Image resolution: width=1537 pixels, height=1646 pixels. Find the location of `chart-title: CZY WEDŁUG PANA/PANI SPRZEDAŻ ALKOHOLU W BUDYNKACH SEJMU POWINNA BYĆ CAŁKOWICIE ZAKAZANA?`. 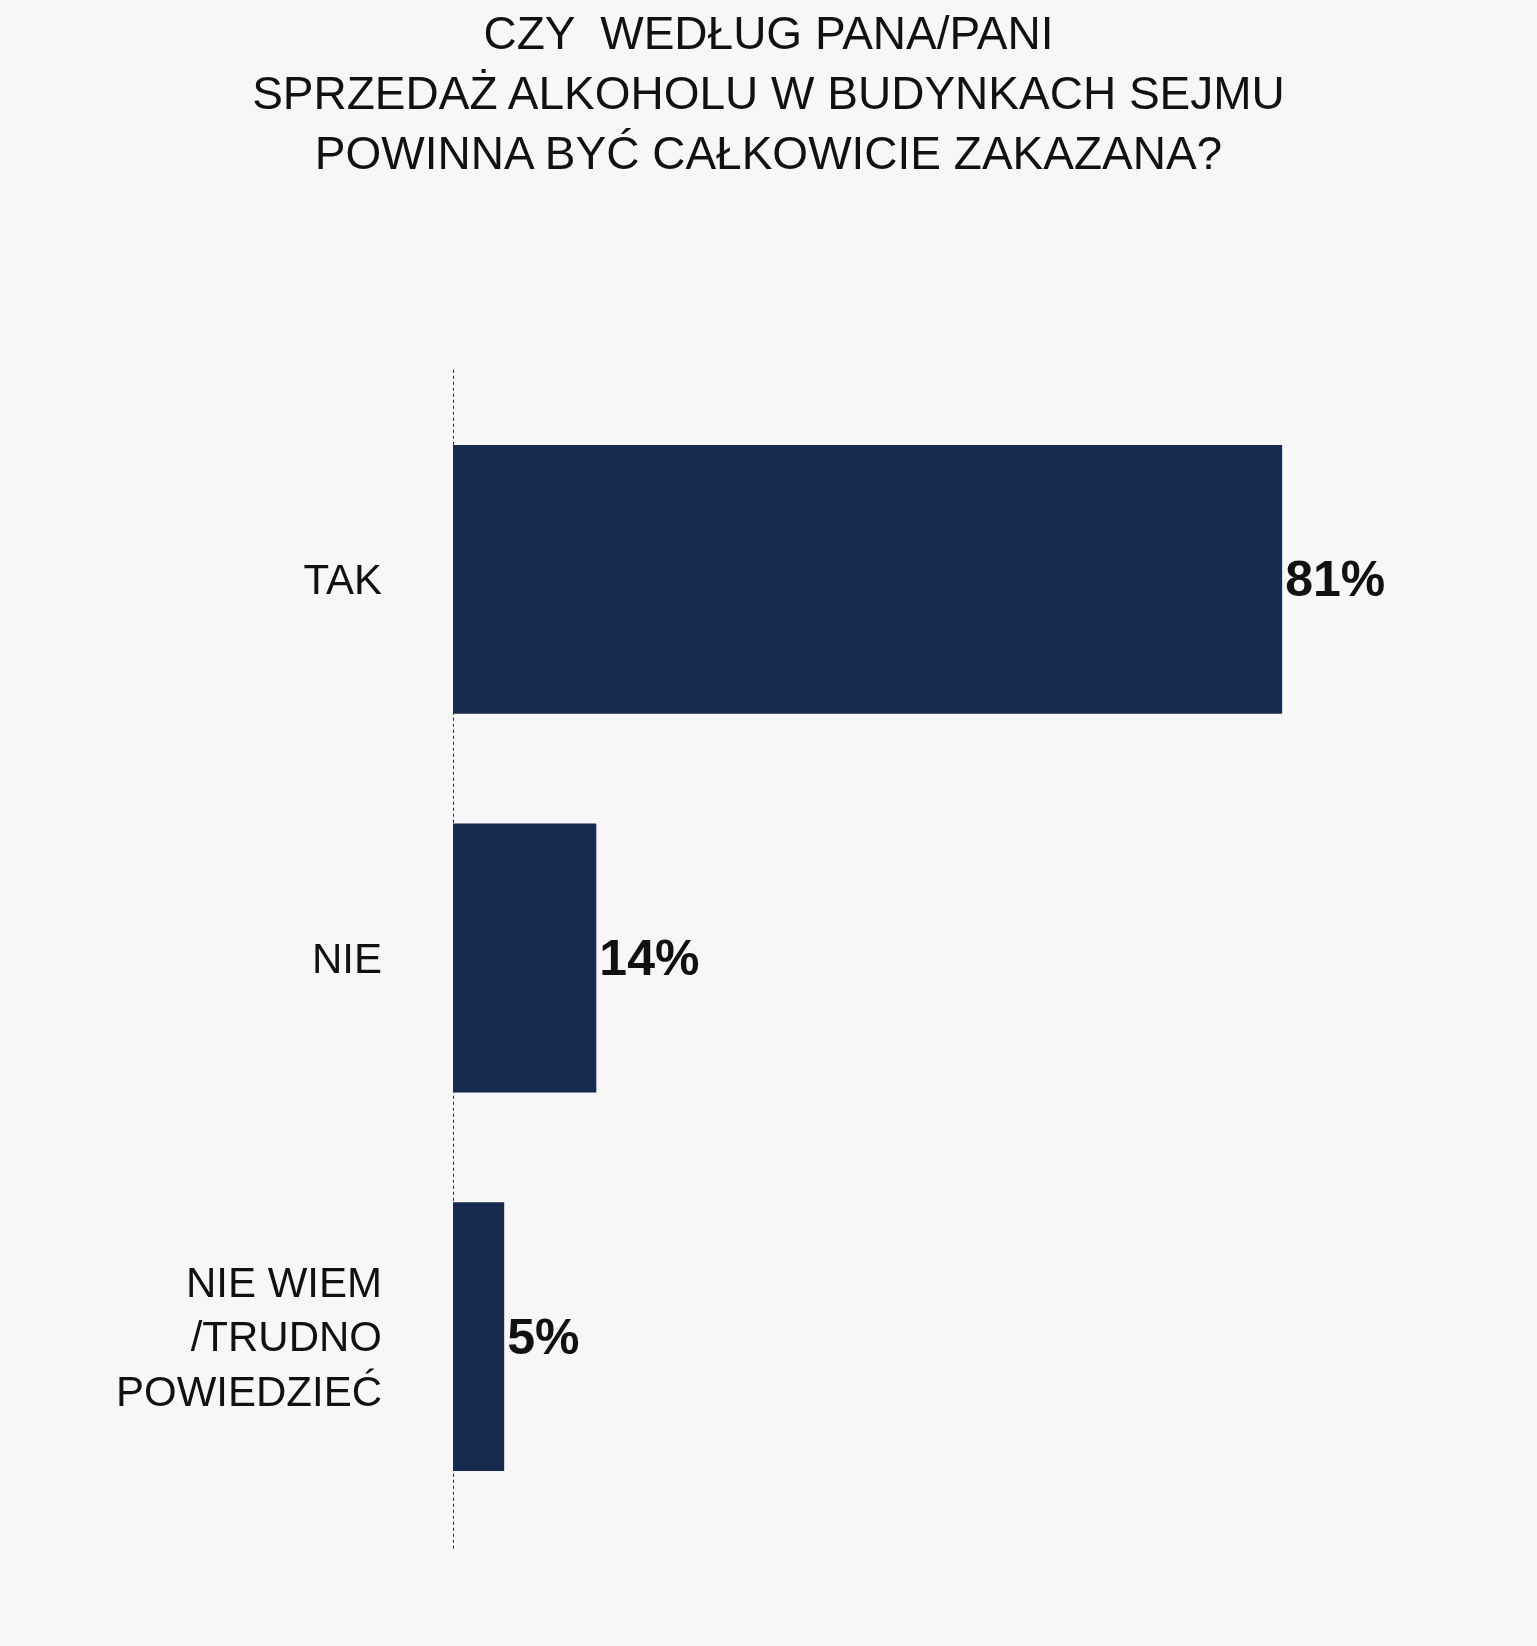

chart-title: CZY WEDŁUG PANA/PANI SPRZEDAŻ ALKOHOLU W BUDYNKACH SEJMU POWINNA BYĆ CAŁKOWICIE ZAKAZANA? is located at coordinates (768, 93).